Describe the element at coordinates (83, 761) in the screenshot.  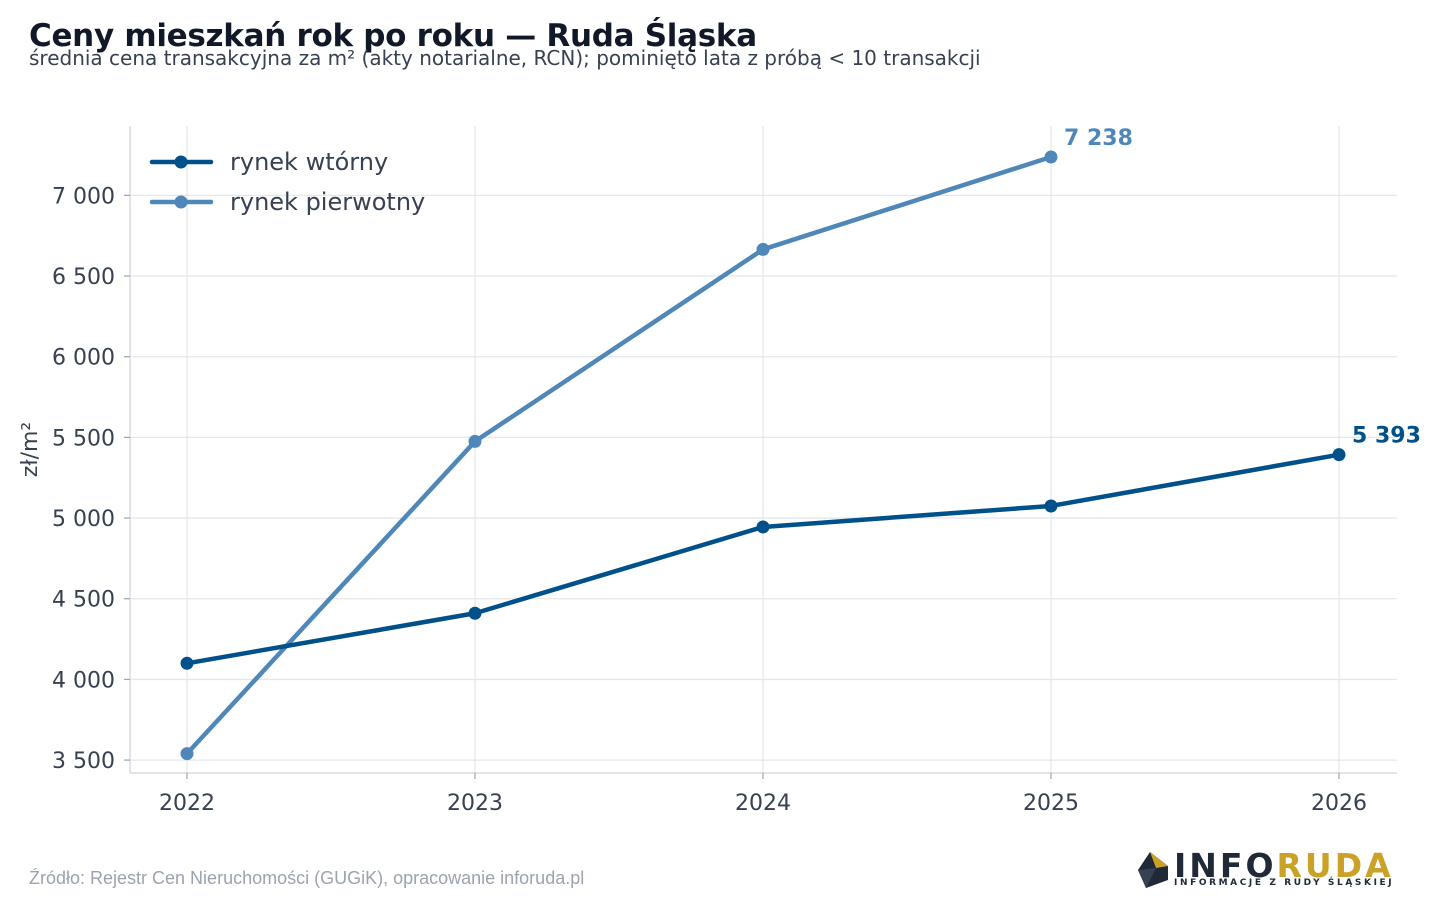
I see `y-tick-label: 3 500` at that location.